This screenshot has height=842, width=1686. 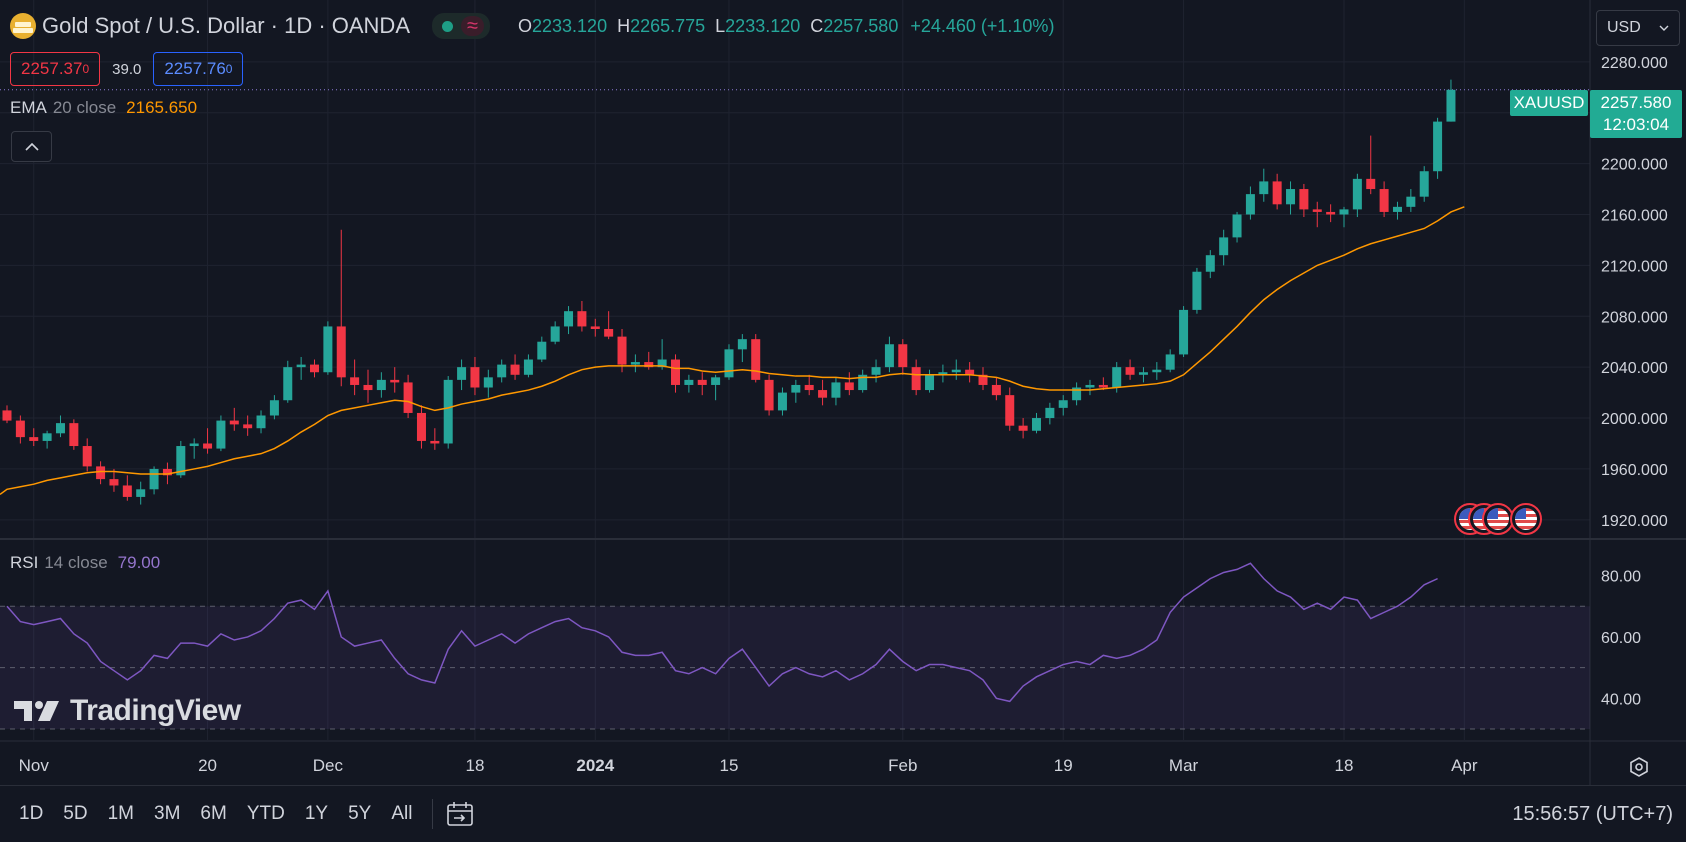 What do you see at coordinates (75, 813) in the screenshot?
I see `range-button-5d: 5D` at bounding box center [75, 813].